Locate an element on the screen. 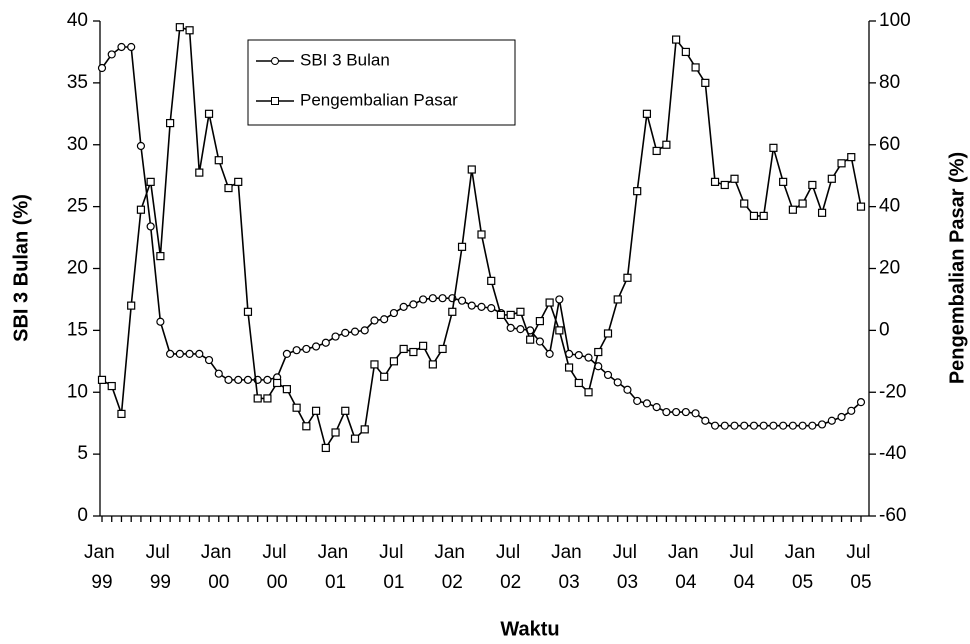  y2-tick-label: 60 is located at coordinates (889, 144).